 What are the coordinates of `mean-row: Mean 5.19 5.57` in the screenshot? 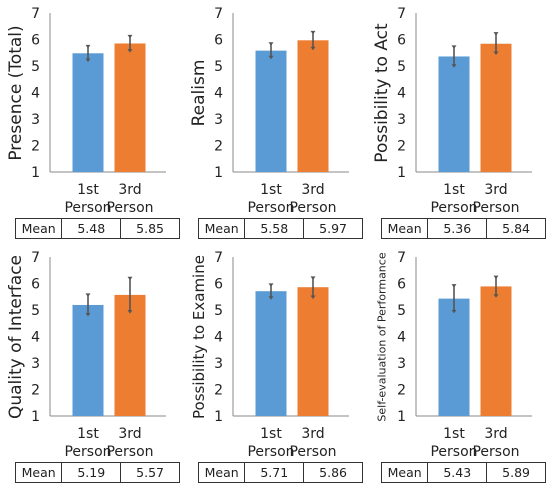 It's located at (97, 472).